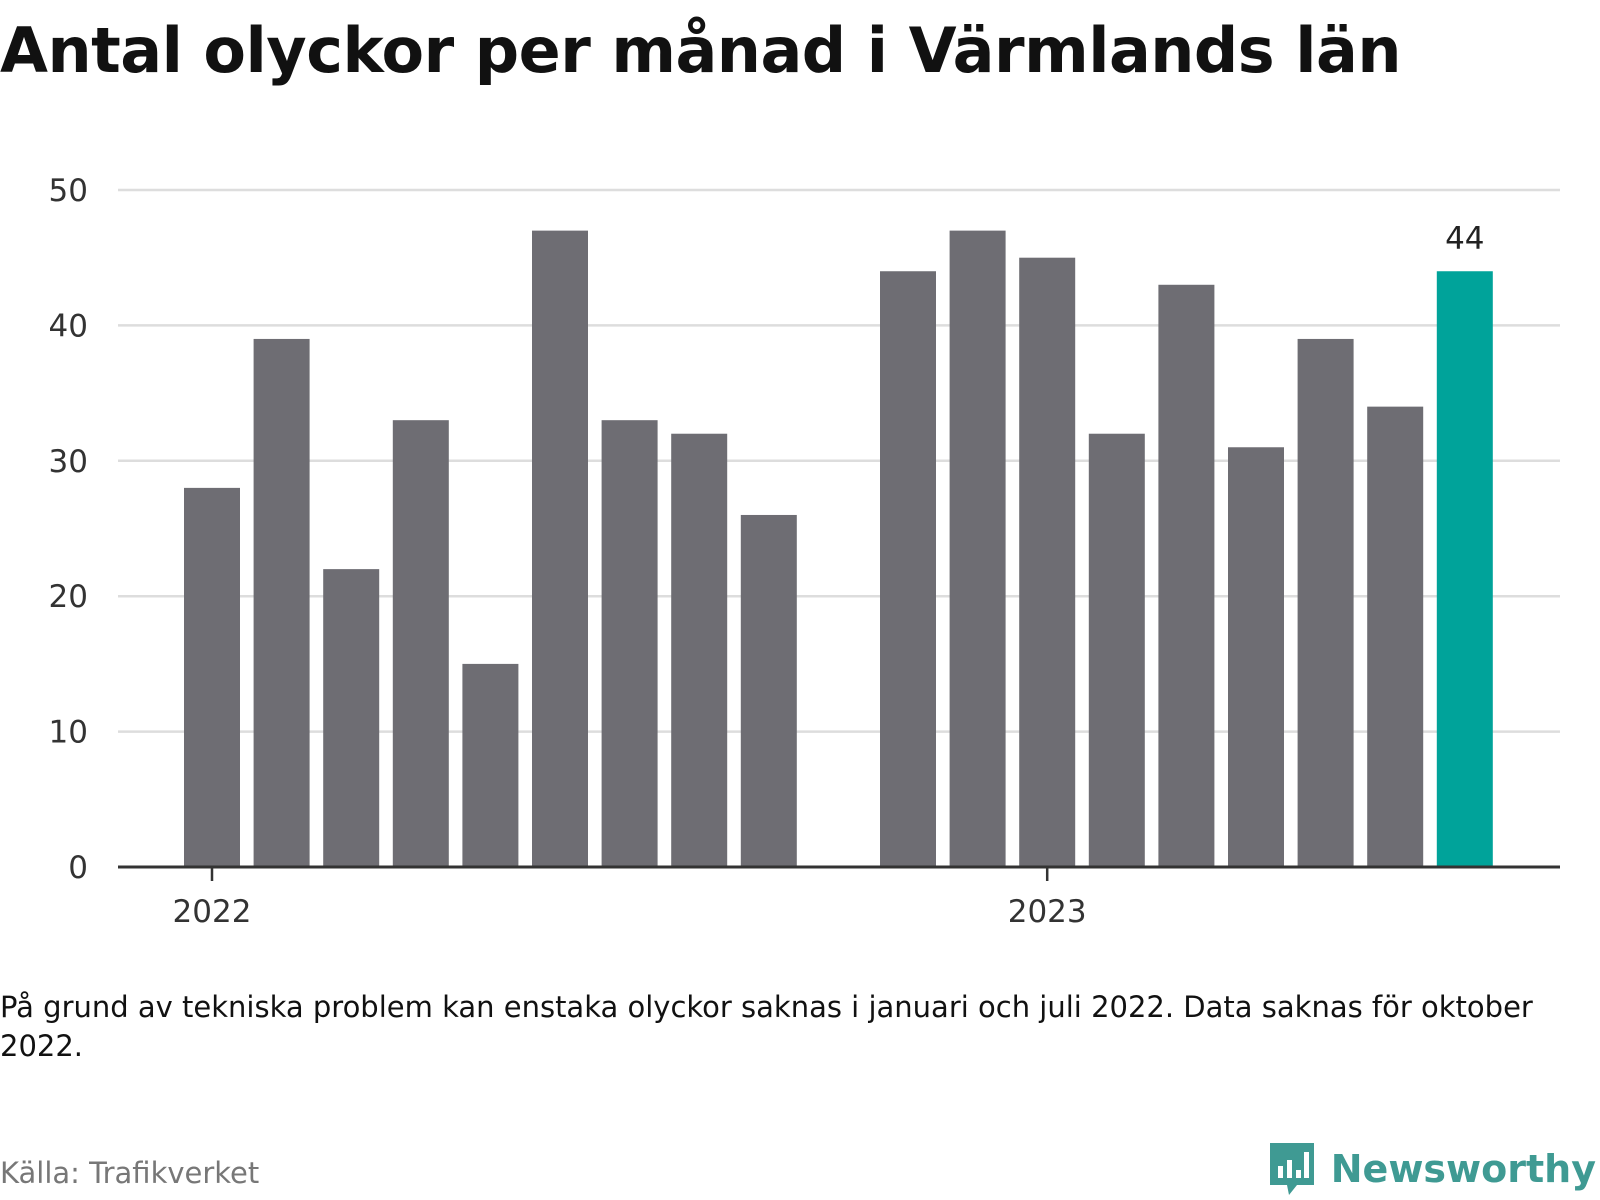 The image size is (1600, 1200). What do you see at coordinates (78, 868) in the screenshot?
I see `y-tick-label-0: 0` at bounding box center [78, 868].